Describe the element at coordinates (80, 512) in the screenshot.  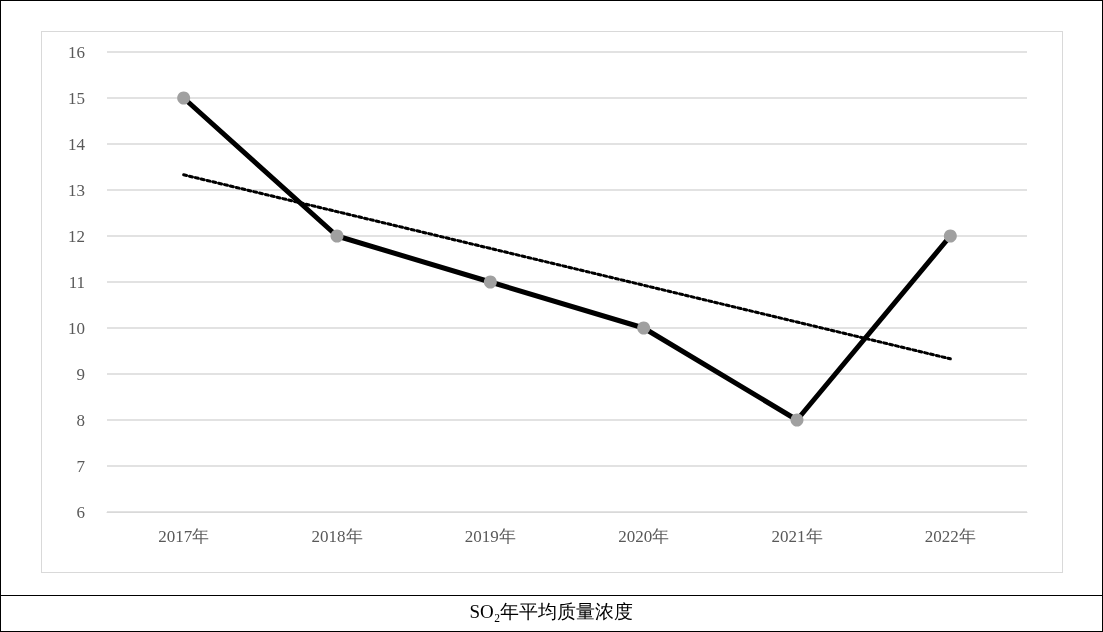
I see `y-tick-label: 6` at that location.